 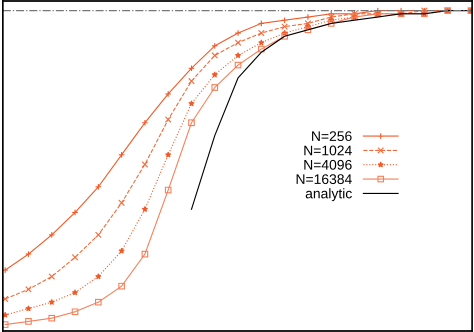 I want to click on legend-label: N=16384, so click(x=324, y=179).